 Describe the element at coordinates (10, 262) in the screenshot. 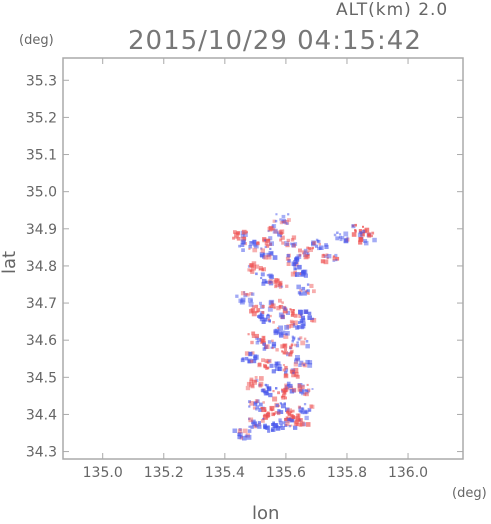

I see `y-axis-title: lat` at that location.